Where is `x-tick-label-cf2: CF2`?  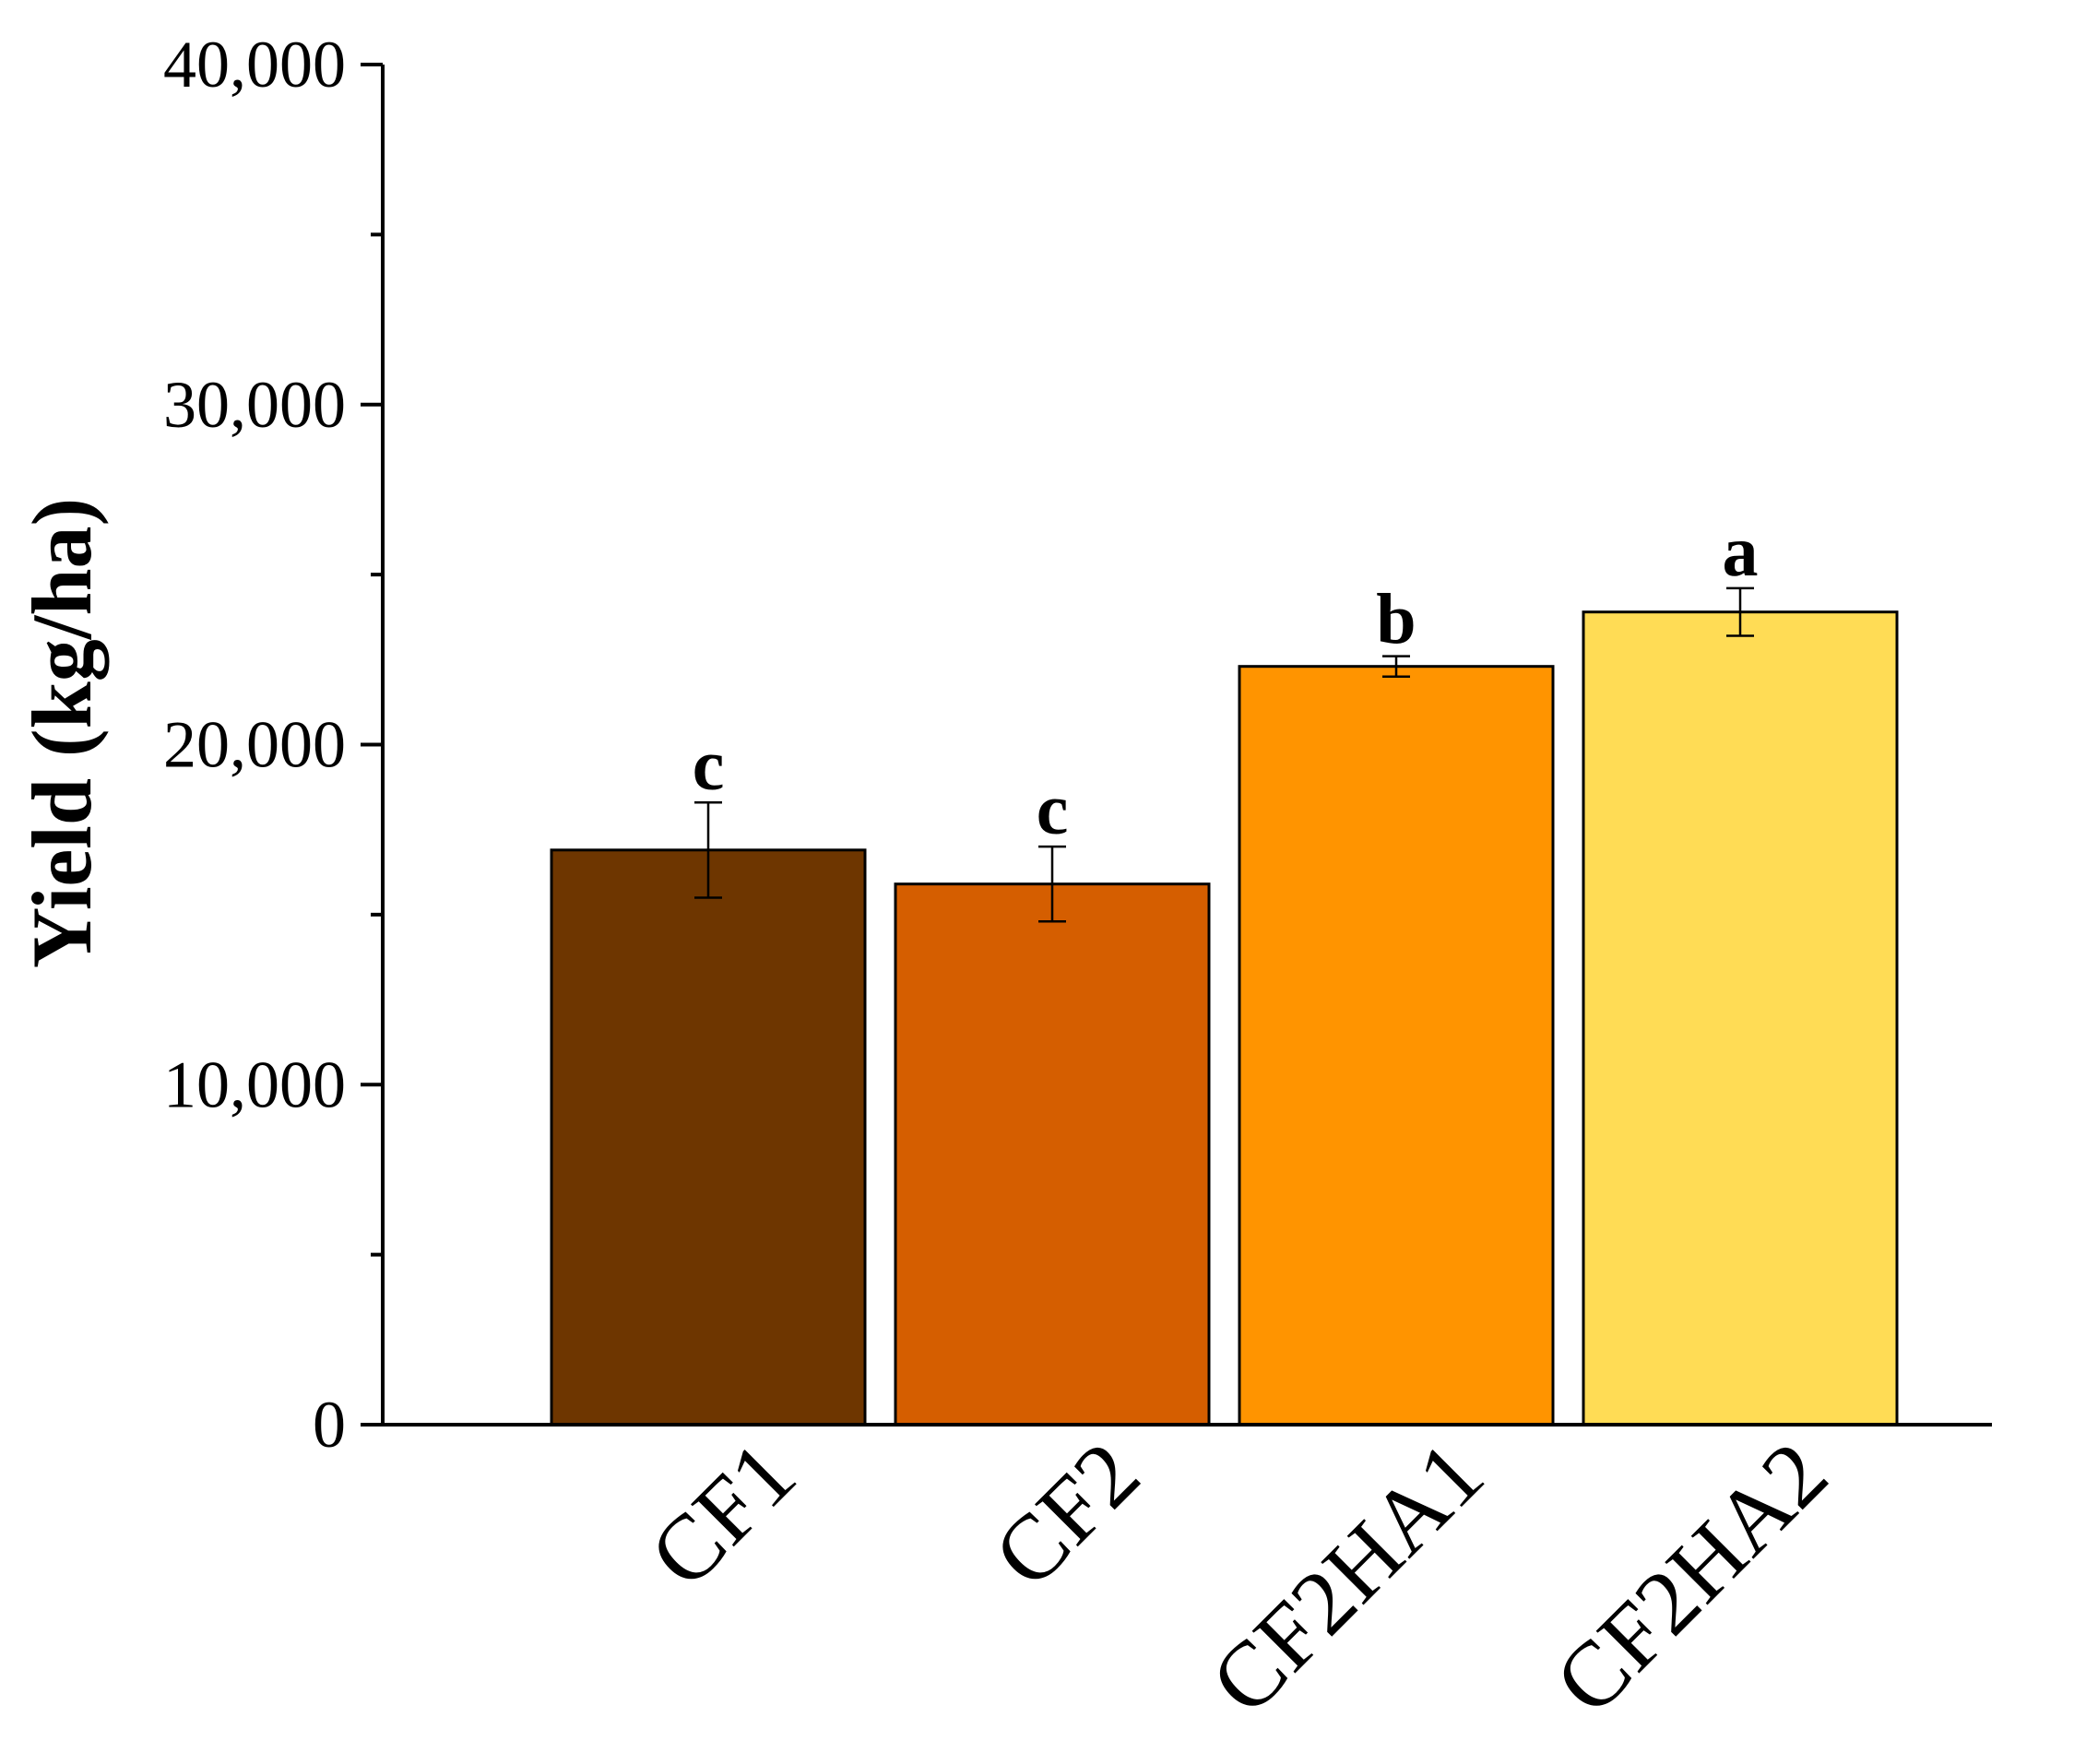
x-tick-label-cf2: CF2 is located at coordinates (1066, 1514).